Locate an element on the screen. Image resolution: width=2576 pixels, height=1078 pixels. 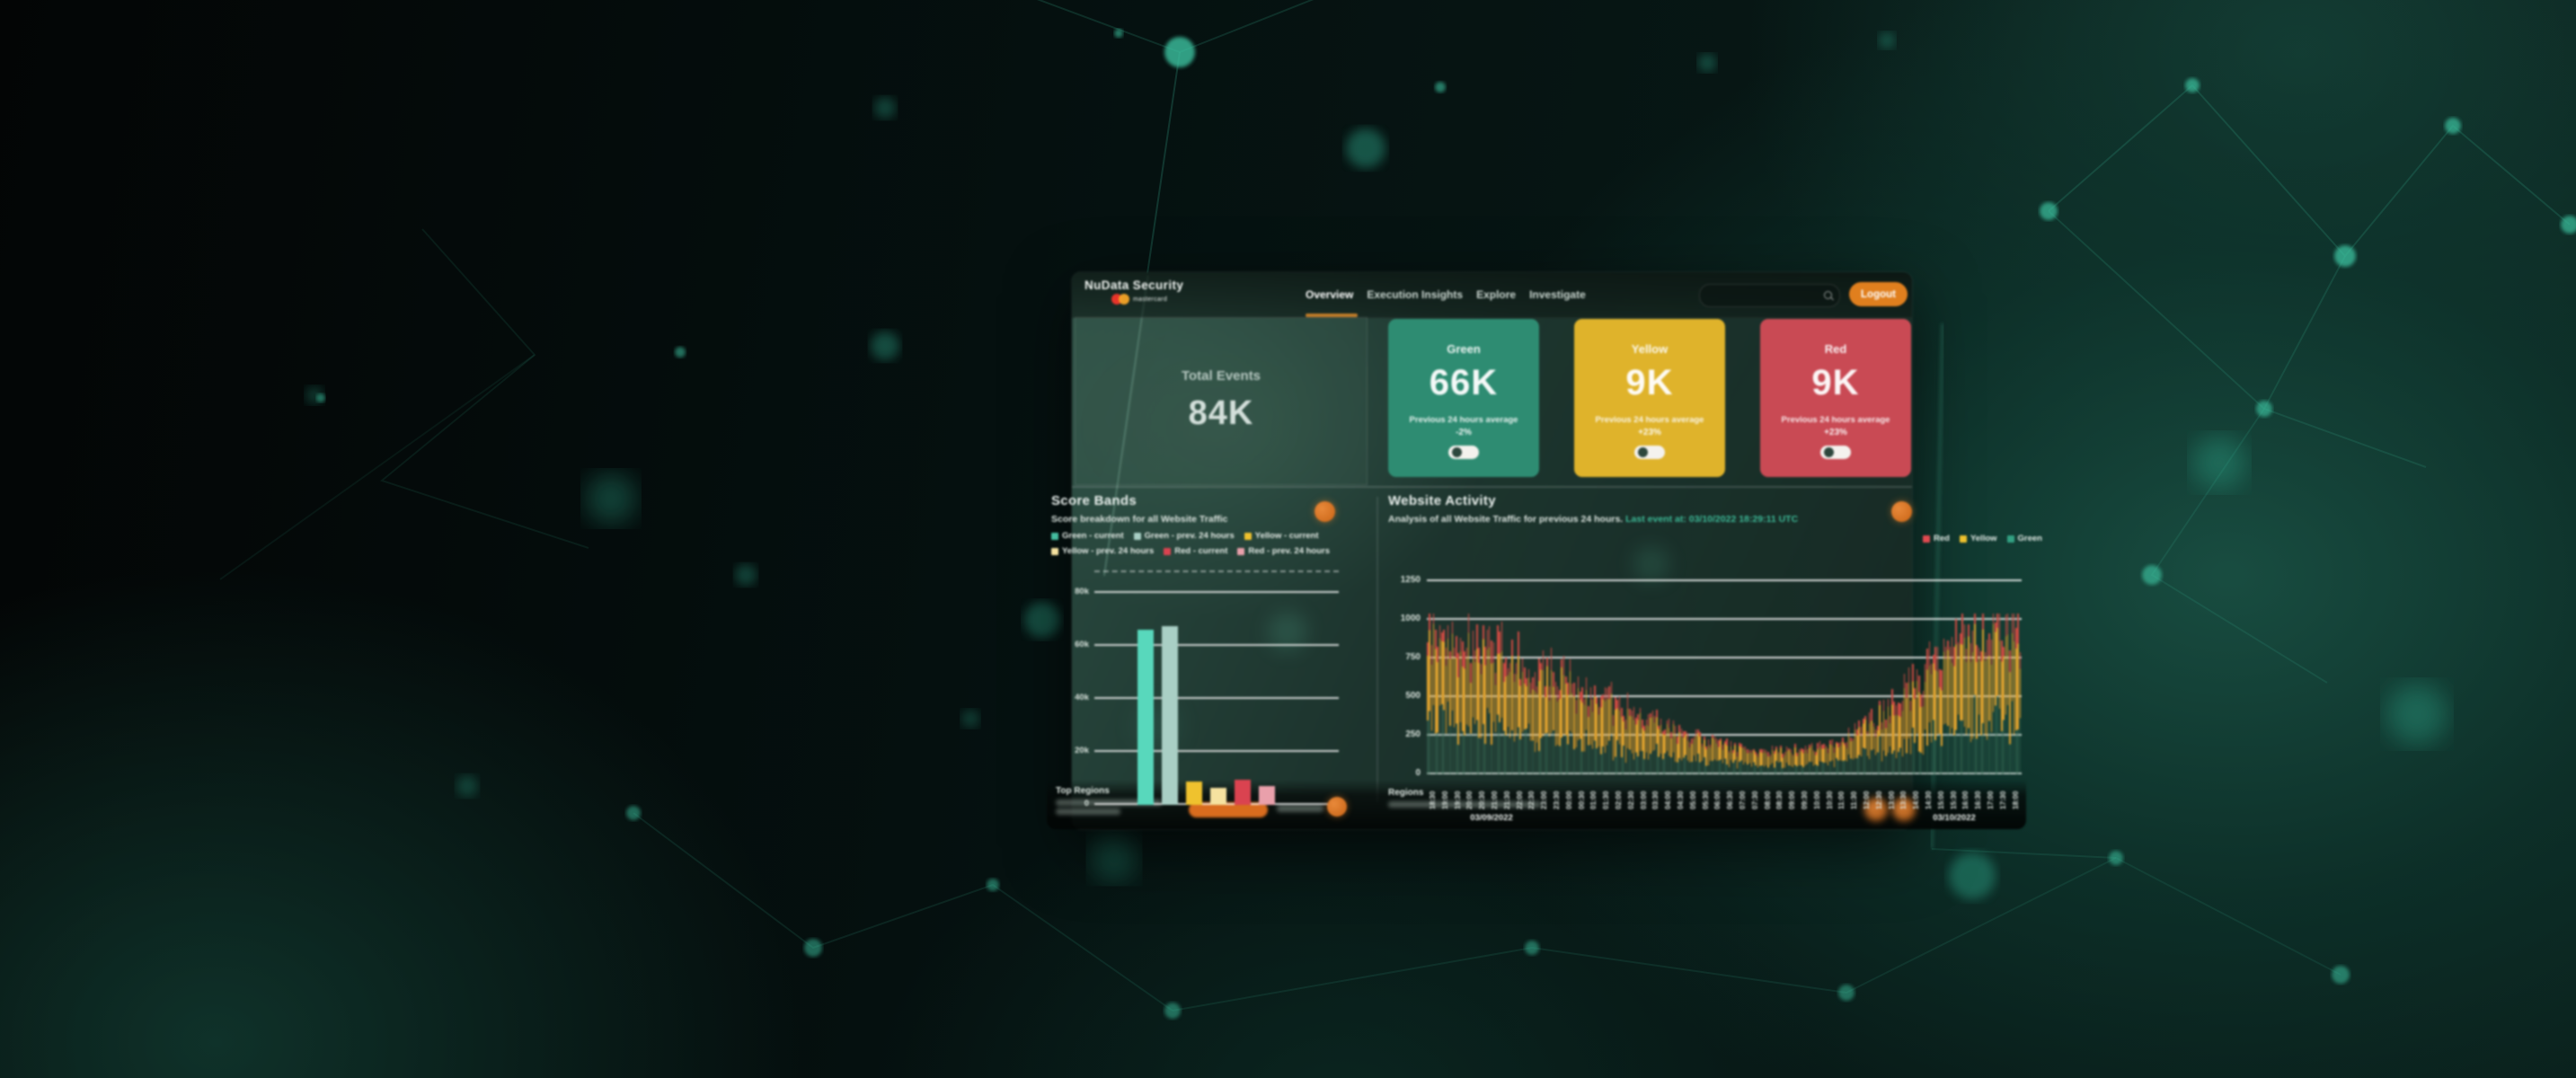
nav-item-overview: Overview is located at coordinates (1330, 294).